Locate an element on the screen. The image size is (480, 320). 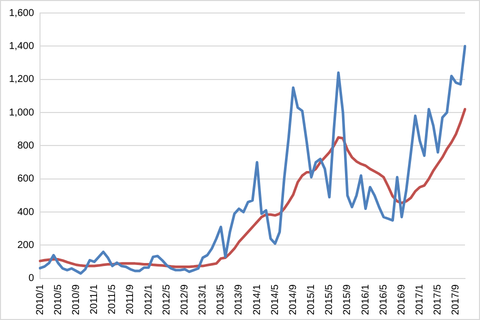
x-tick-label: 2017/5 is located at coordinates (438, 300).